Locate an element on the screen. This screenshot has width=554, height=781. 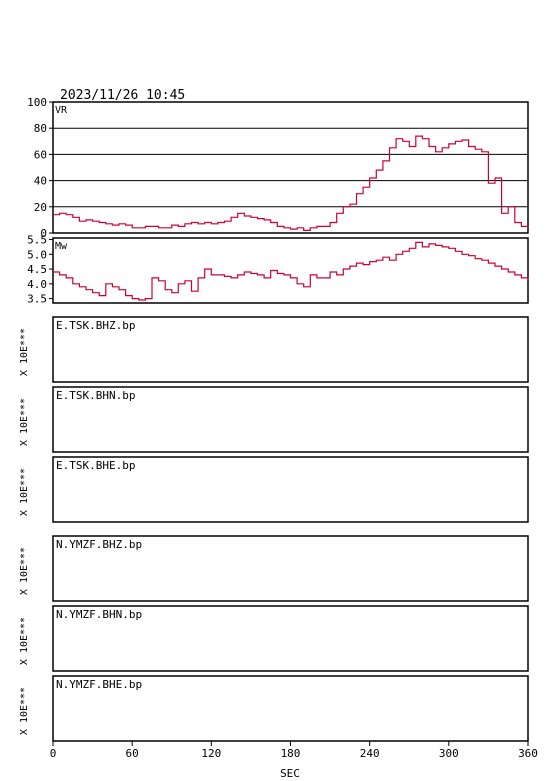
mw-y-tick-label: 4.0 is located at coordinates (37, 284).